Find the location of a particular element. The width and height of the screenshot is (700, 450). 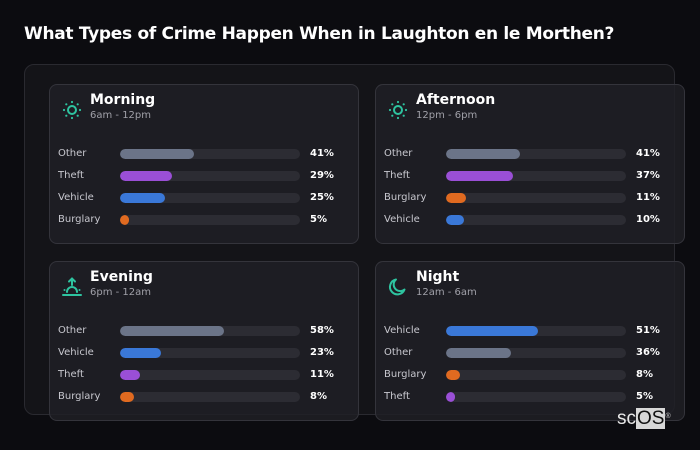

percent-value: 36% is located at coordinates (648, 352).